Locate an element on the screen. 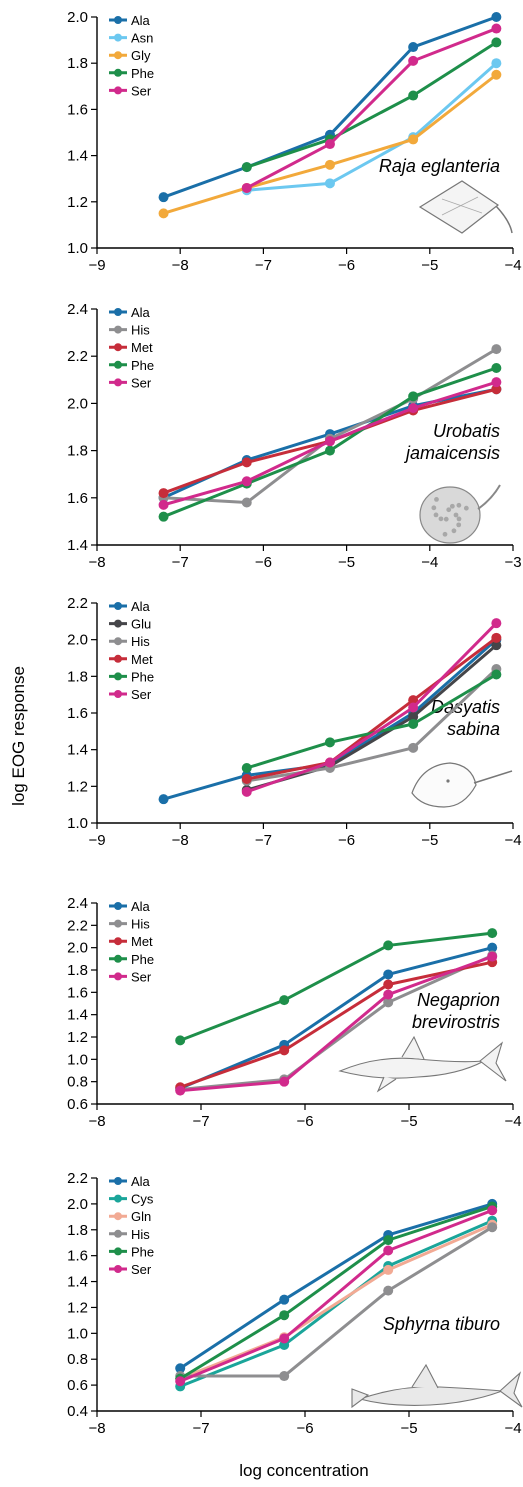 Image resolution: width=523 pixels, height=1487 pixels. x-tick-label: −9 is located at coordinates (96, 265).